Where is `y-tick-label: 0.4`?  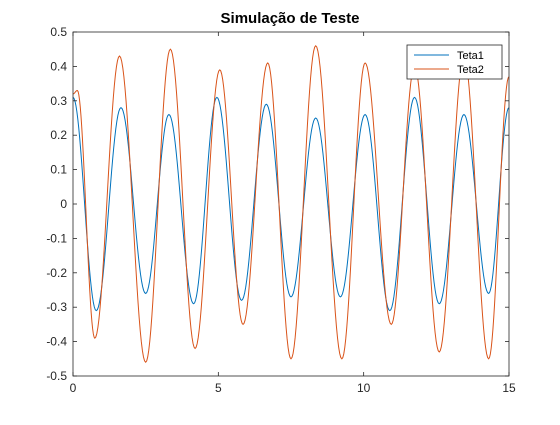
y-tick-label: 0.4 is located at coordinates (58, 66).